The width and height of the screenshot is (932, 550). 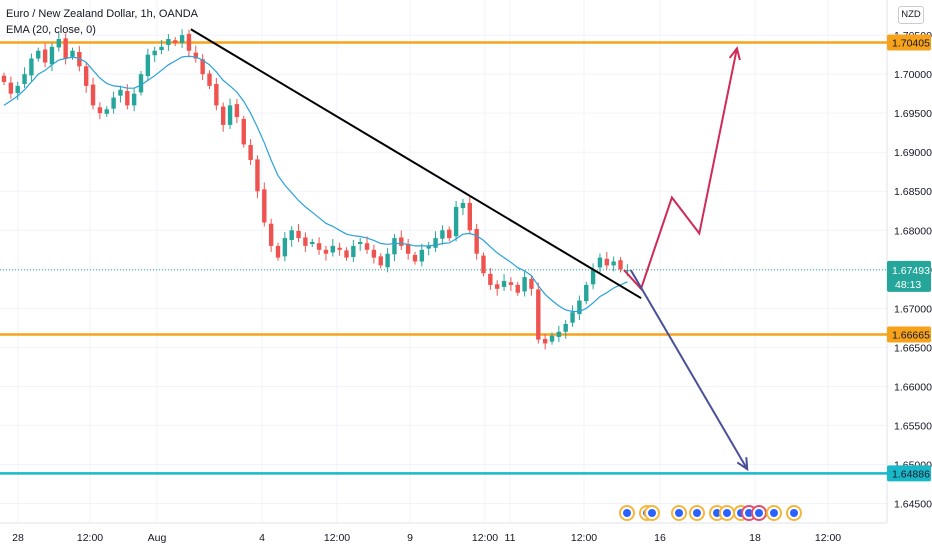 I want to click on y-tick-label: 1.70000, so click(x=913, y=75).